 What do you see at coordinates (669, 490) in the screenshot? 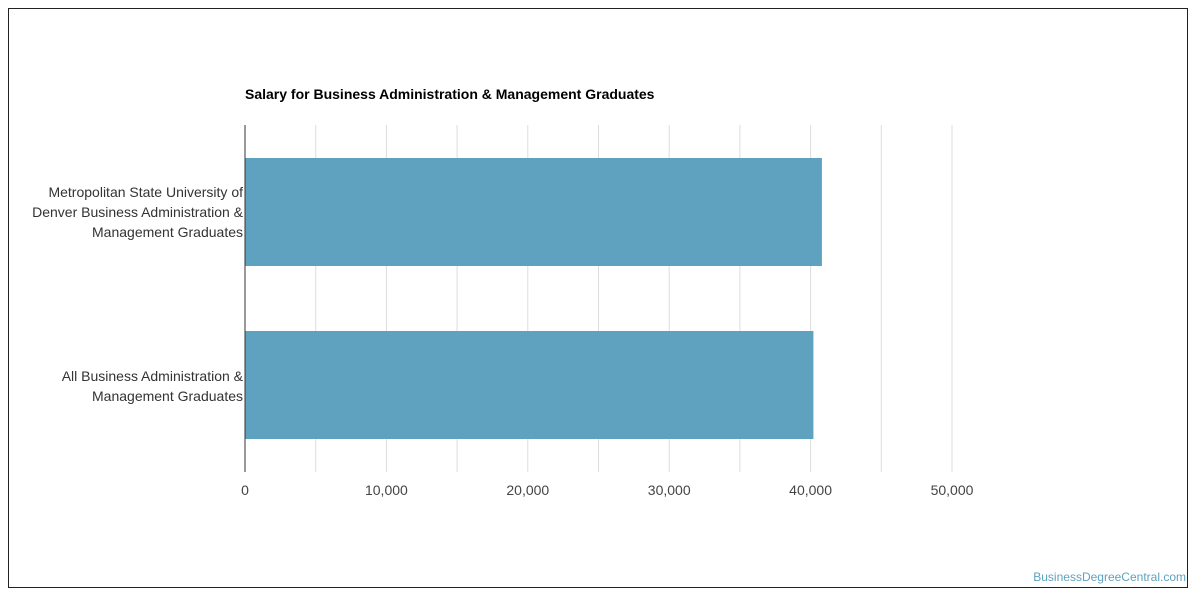
I see `x-tick-label: 30,000` at bounding box center [669, 490].